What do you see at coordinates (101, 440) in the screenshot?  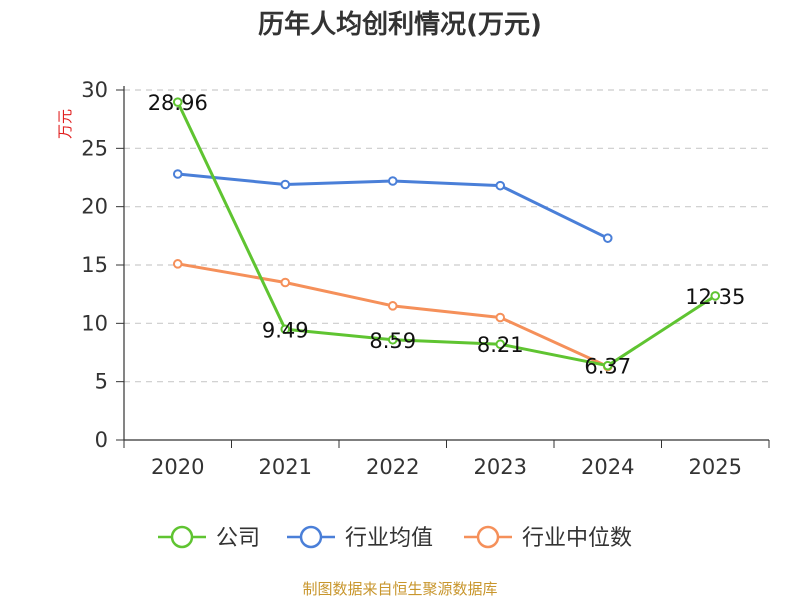 I see `y-tick-label: 0` at bounding box center [101, 440].